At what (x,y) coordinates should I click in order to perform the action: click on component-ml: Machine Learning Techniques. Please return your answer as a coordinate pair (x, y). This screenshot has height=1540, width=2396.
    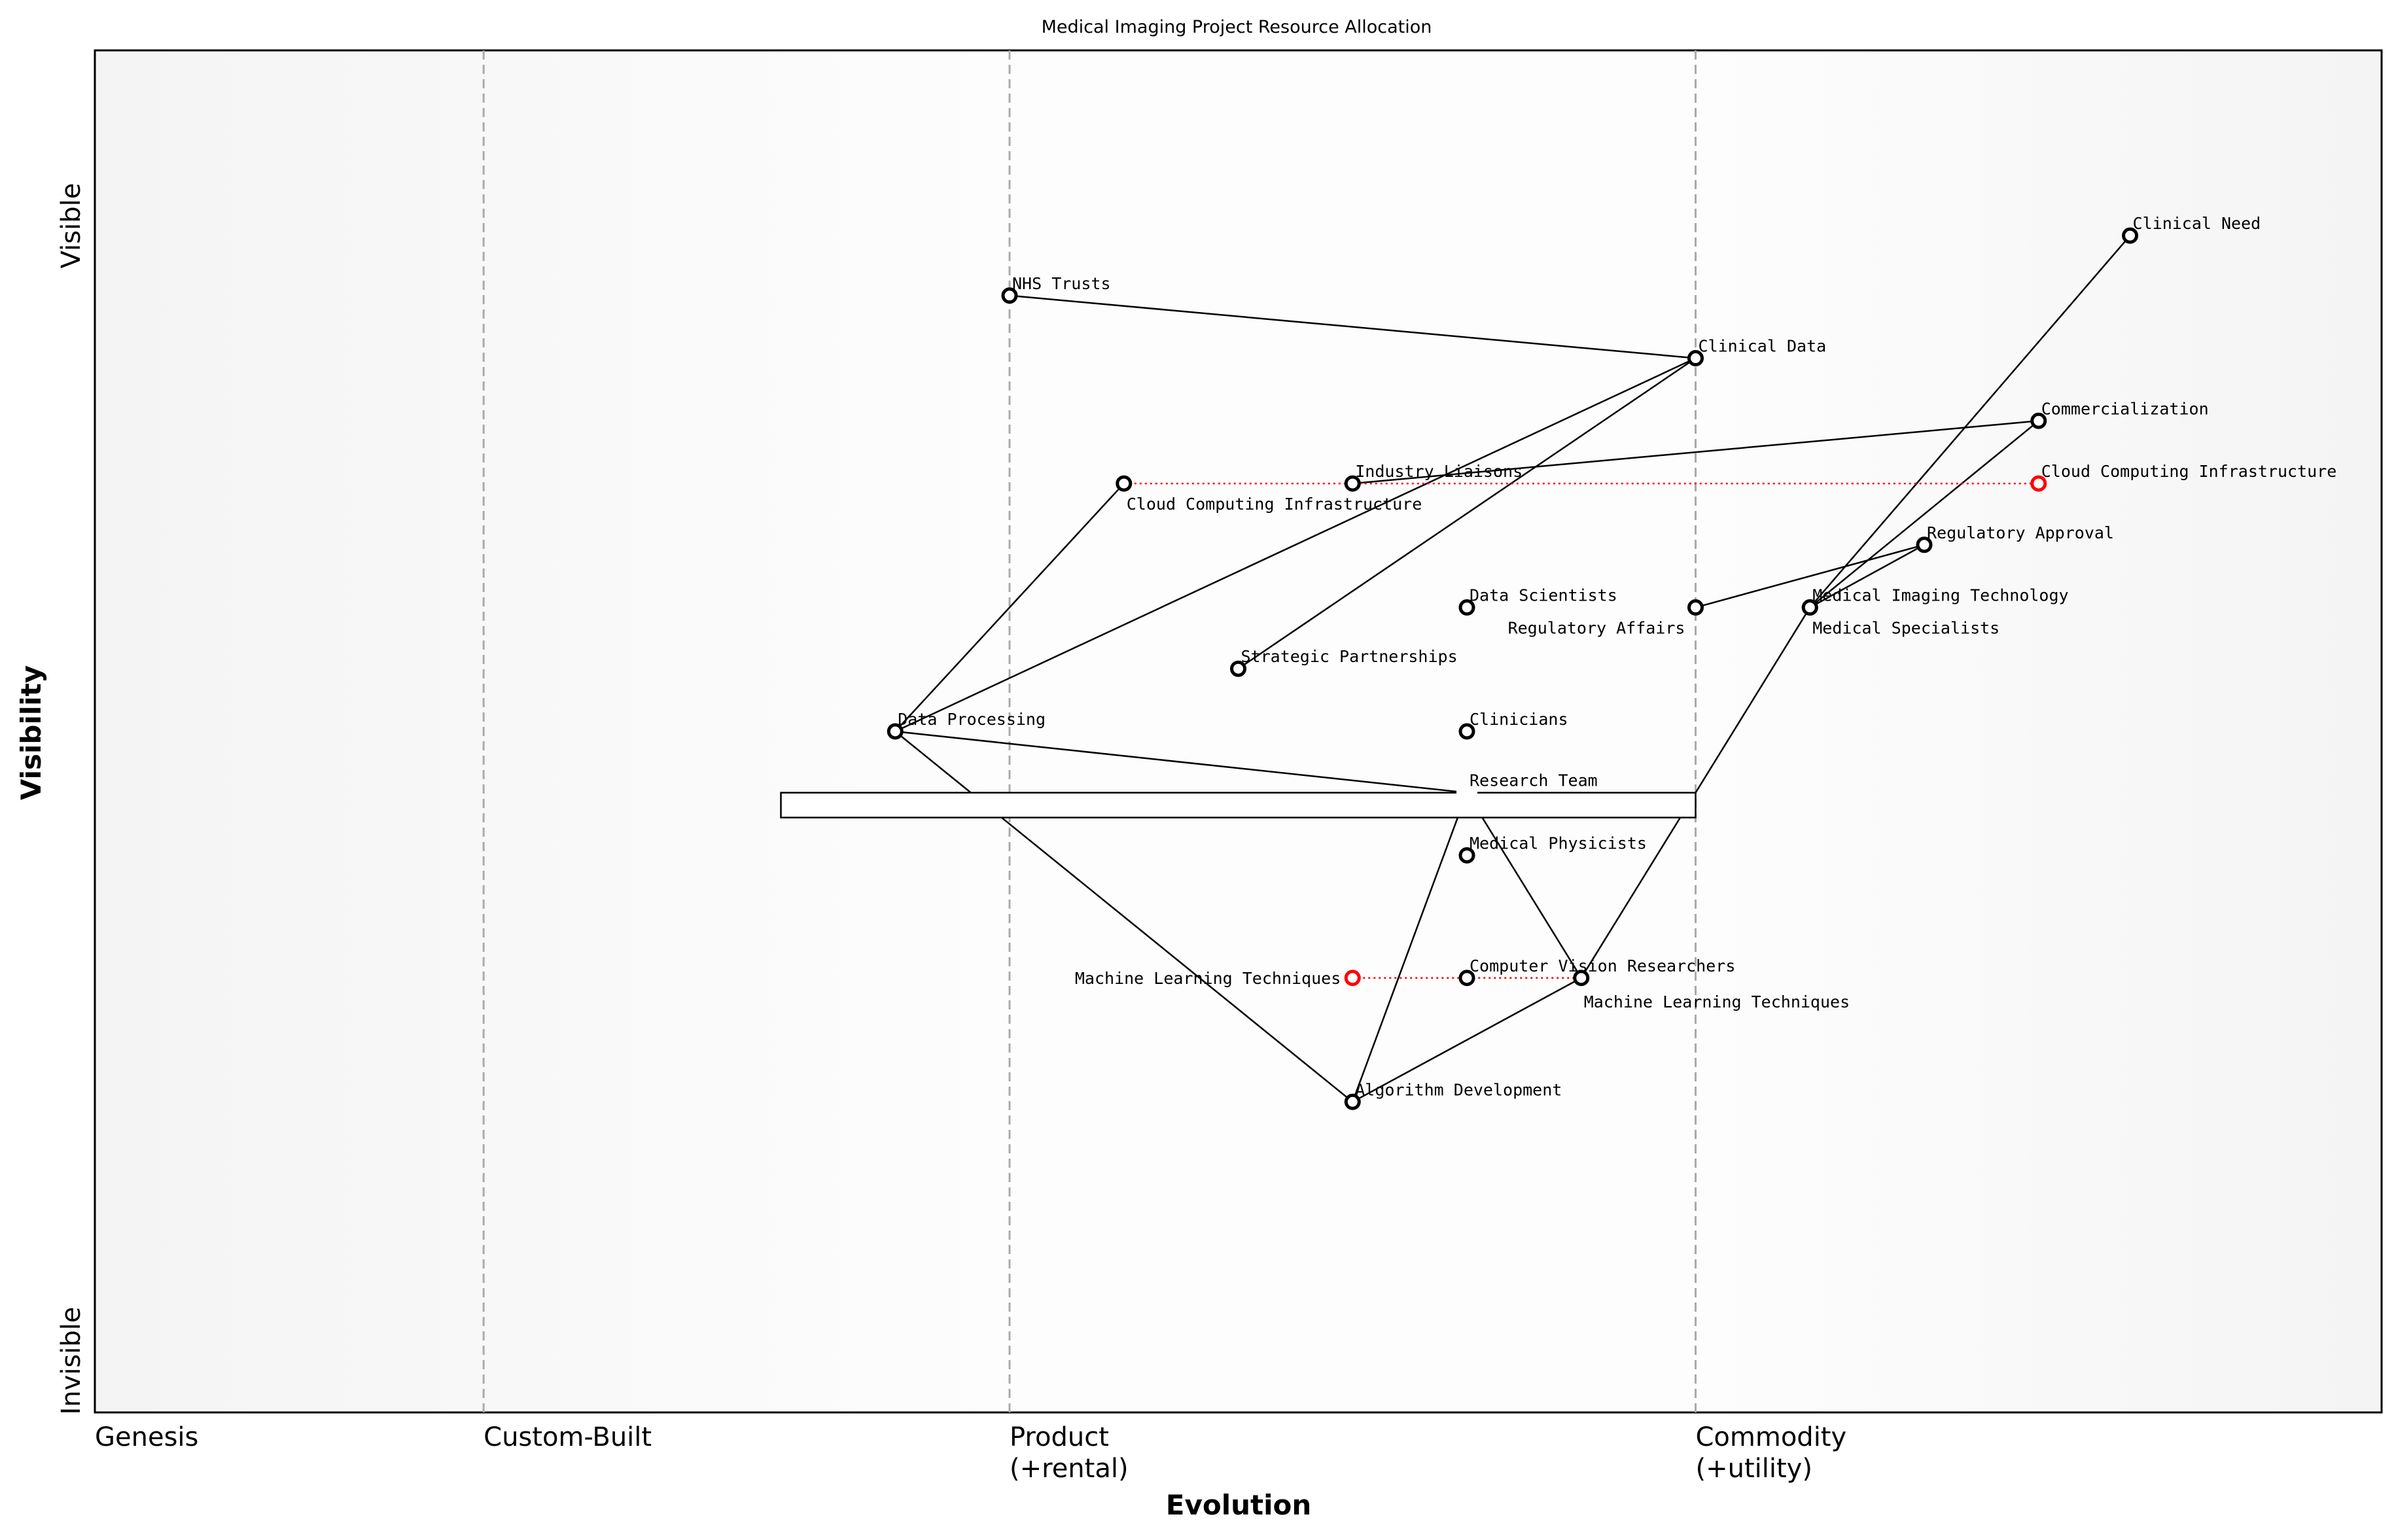
    Looking at the image, I should click on (1712, 990).